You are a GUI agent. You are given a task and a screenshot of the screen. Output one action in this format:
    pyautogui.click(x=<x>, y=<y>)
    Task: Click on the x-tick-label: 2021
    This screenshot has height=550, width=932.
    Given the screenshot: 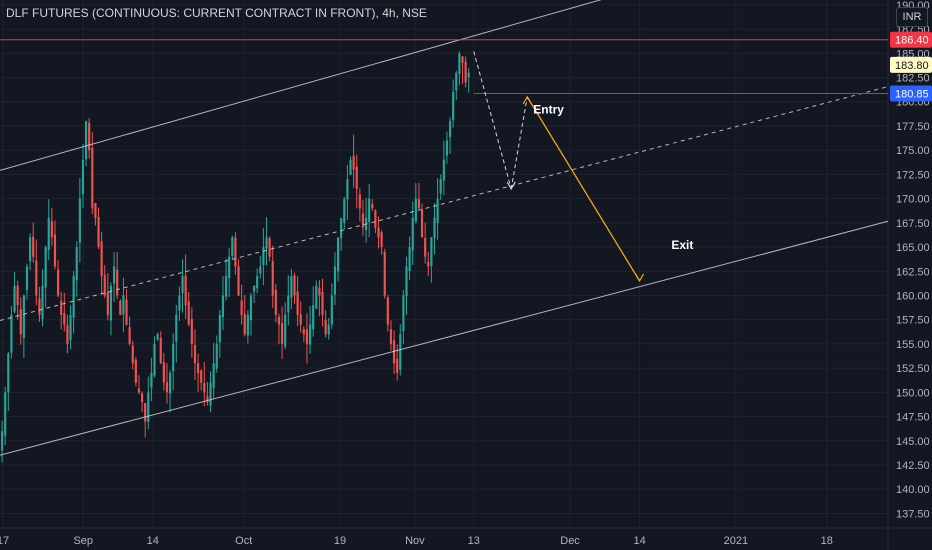 What is the action you would take?
    pyautogui.click(x=736, y=541)
    